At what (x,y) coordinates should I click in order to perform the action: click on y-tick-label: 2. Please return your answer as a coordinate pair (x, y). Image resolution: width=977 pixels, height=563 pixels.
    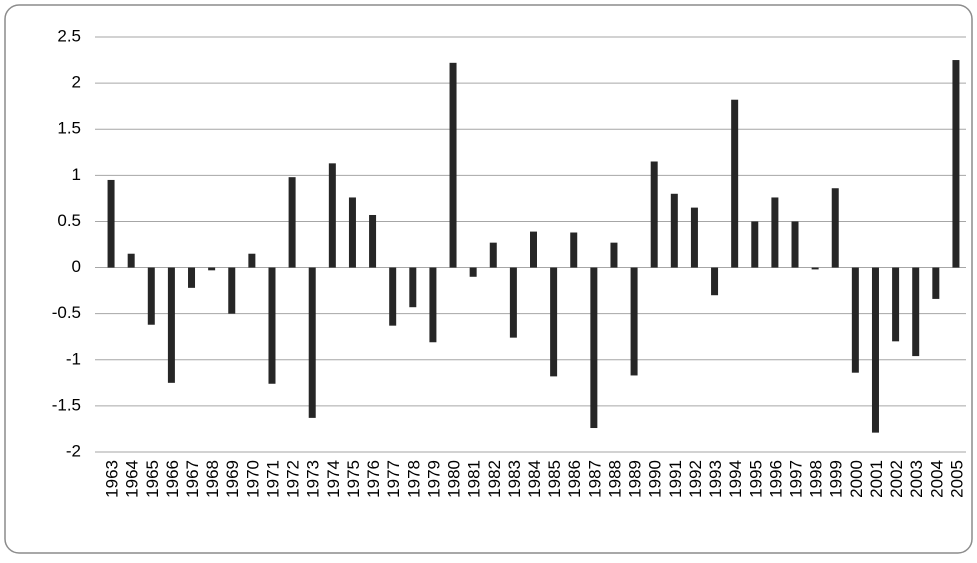
    Looking at the image, I should click on (76, 82).